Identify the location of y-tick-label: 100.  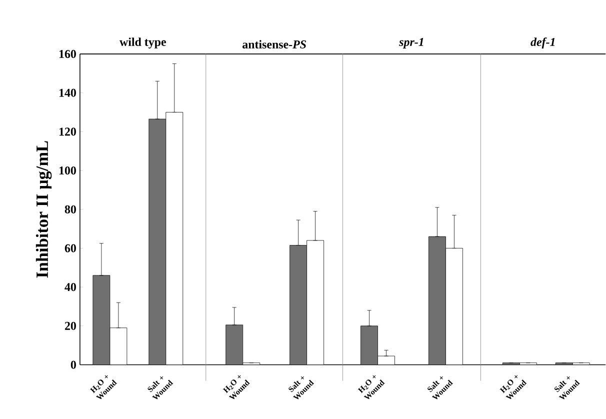
(67, 170).